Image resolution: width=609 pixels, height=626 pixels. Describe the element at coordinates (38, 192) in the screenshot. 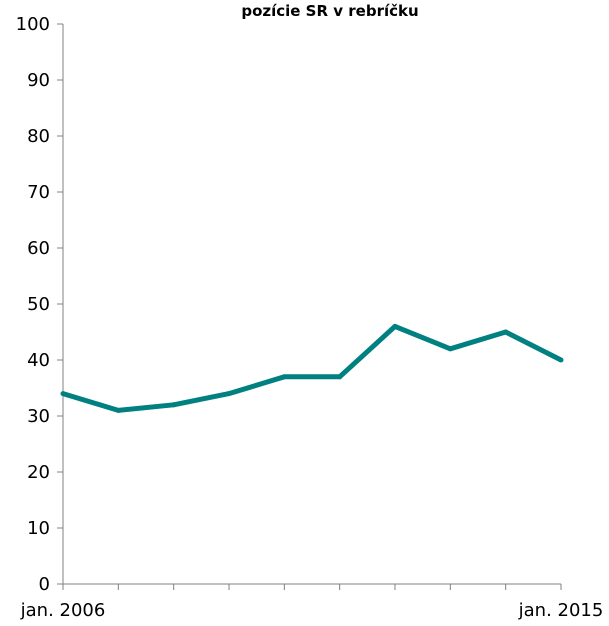

I see `y-tick-label: 70` at that location.